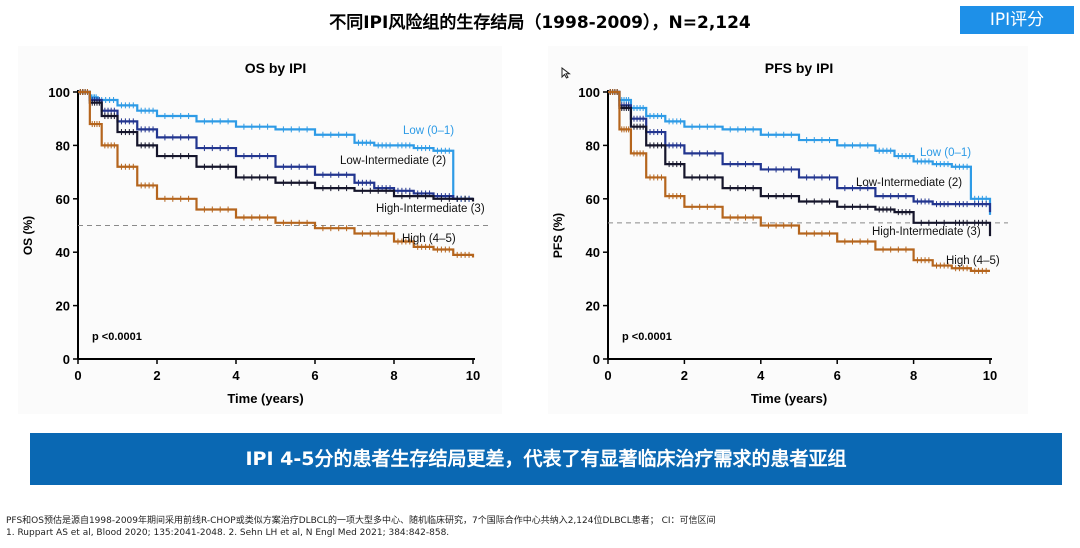 The width and height of the screenshot is (1080, 548). Describe the element at coordinates (546, 459) in the screenshot. I see `key-message-banner: IPI 4-5分的患者生存结局更差，代表了有显著临床治疗需求的患者亚组` at that location.